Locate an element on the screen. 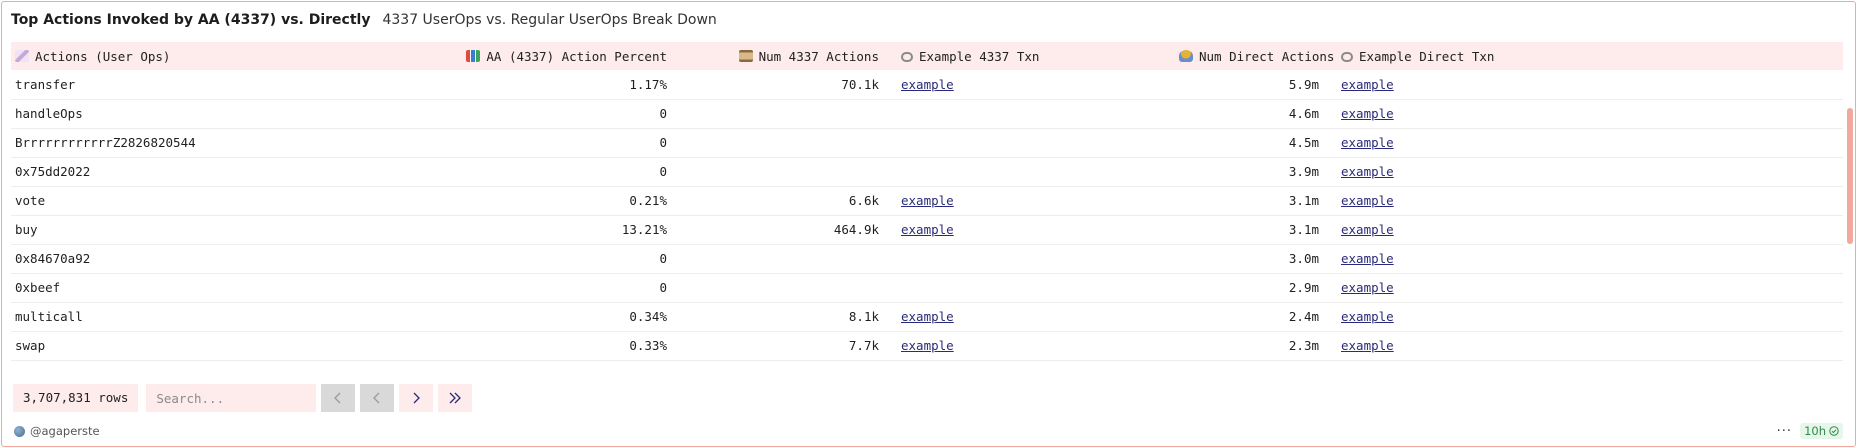 The height and width of the screenshot is (448, 1857). column-header-action-percent: AA (4337) Action Percent is located at coordinates (491, 56).